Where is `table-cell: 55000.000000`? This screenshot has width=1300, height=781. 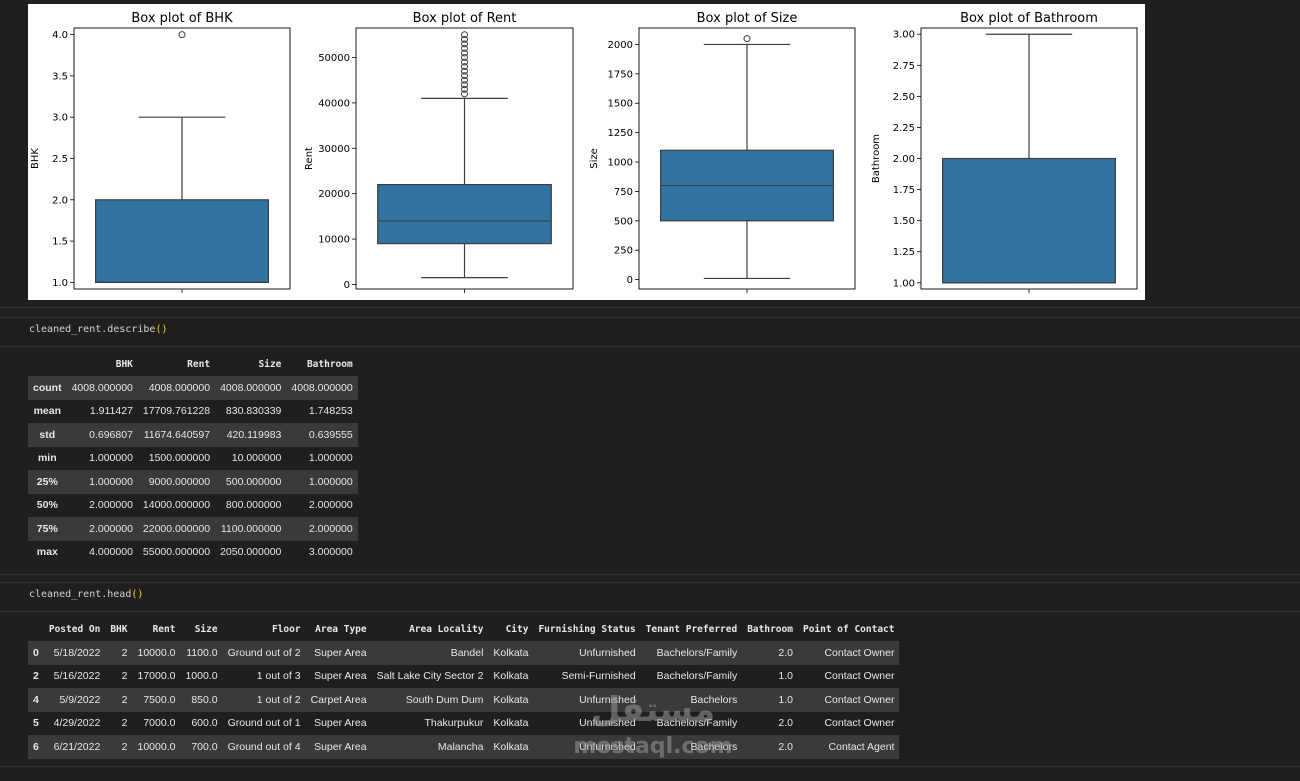 table-cell: 55000.000000 is located at coordinates (176, 552).